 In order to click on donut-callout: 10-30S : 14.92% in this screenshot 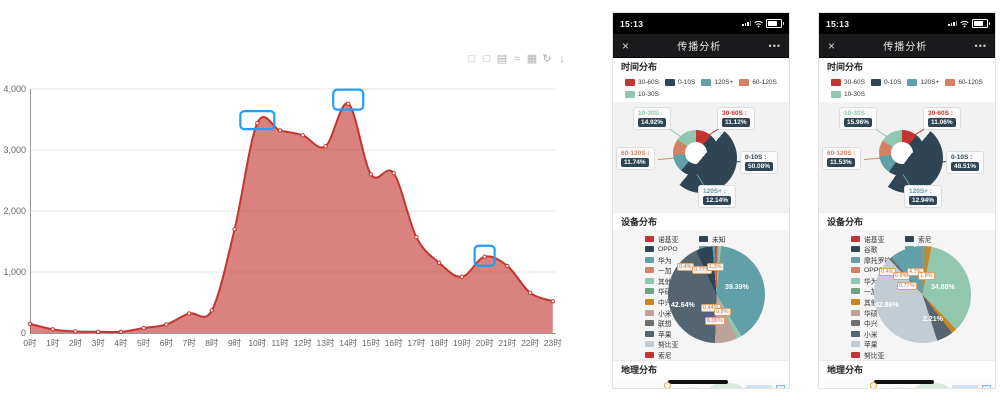, I will do `click(652, 118)`.